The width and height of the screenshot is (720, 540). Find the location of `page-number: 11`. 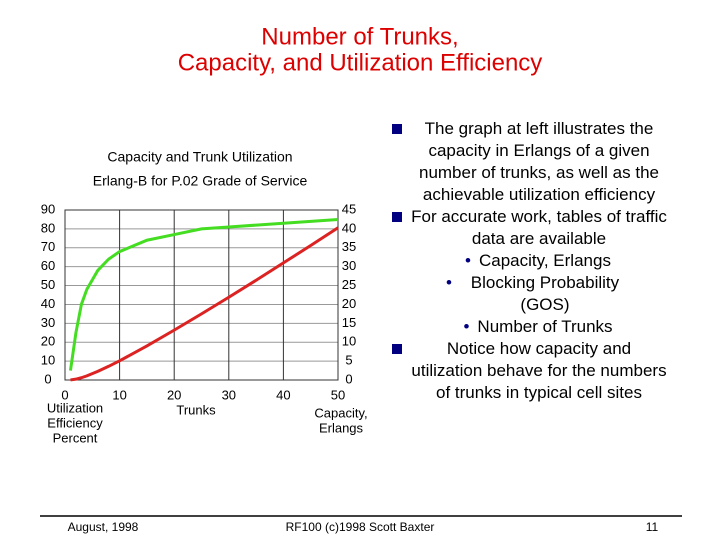

page-number: 11 is located at coordinates (652, 527).